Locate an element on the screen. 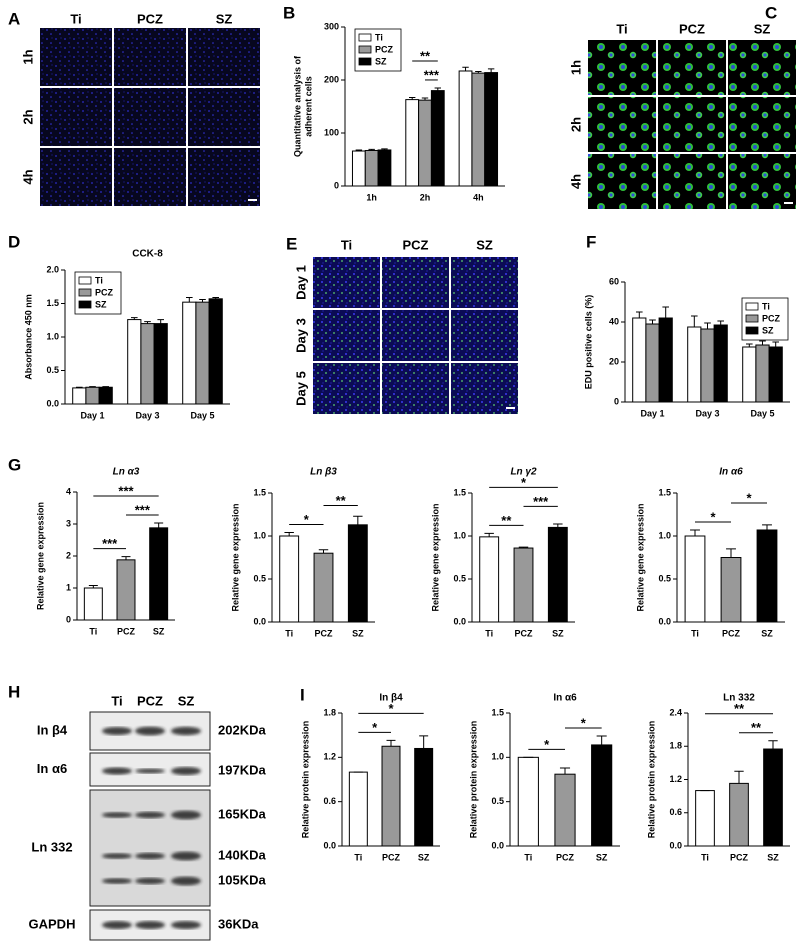 This screenshot has height=942, width=800. y-axis-label: Relative gene expression is located at coordinates (235, 557).